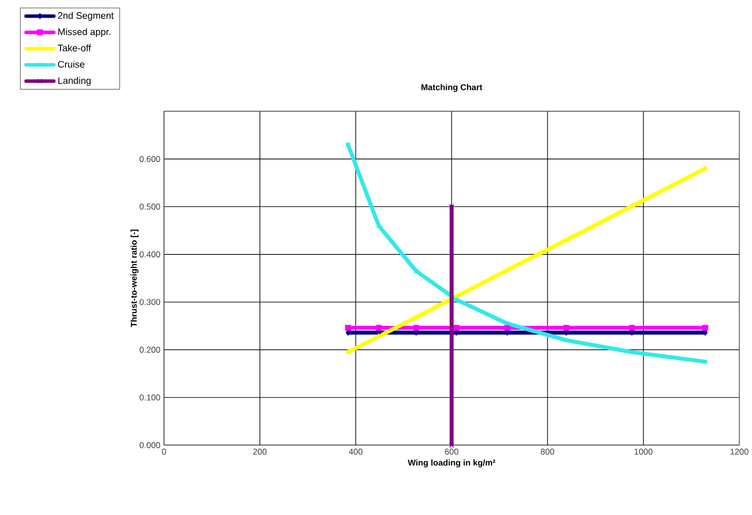  Describe the element at coordinates (84, 33) in the screenshot. I see `legend-label: Missed appr.` at that location.